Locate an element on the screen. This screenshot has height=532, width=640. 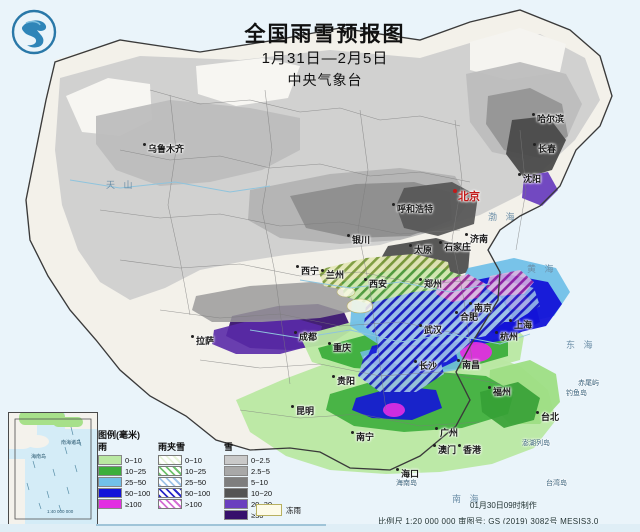
city-label-dot-xining is located at coordinates (297, 266).